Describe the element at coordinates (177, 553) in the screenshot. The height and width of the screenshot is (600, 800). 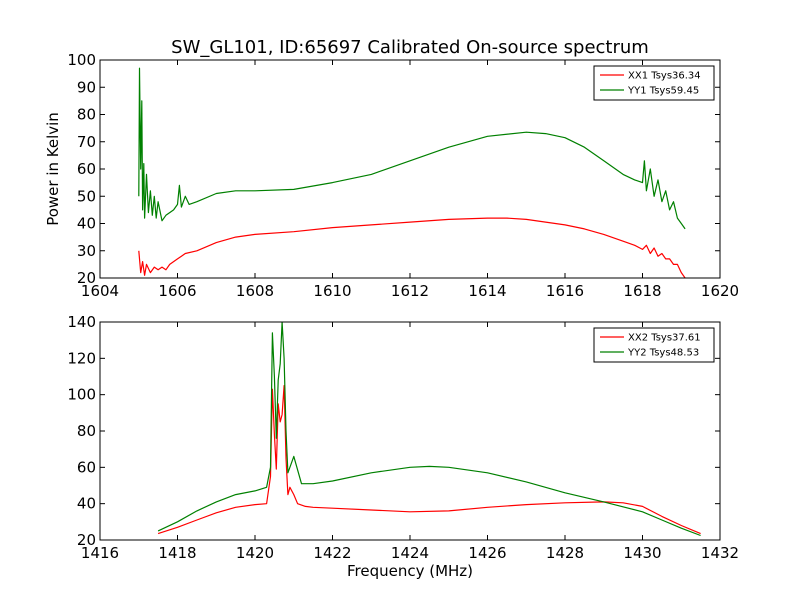
I see `x-tick-label: 1418` at that location.